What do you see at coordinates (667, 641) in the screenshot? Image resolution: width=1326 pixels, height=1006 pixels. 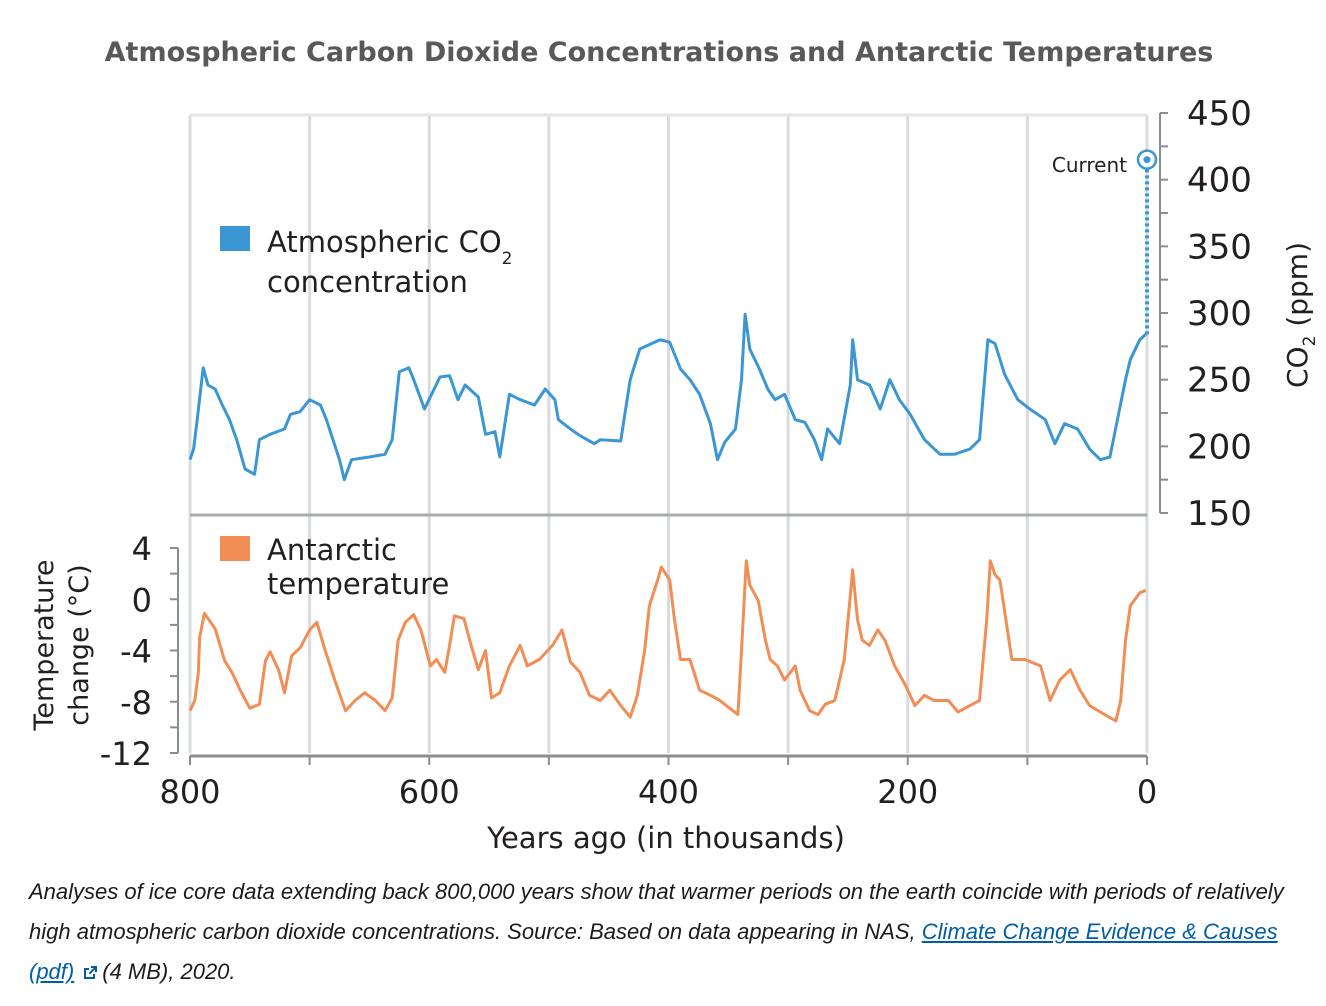 I see `temp-series-line` at bounding box center [667, 641].